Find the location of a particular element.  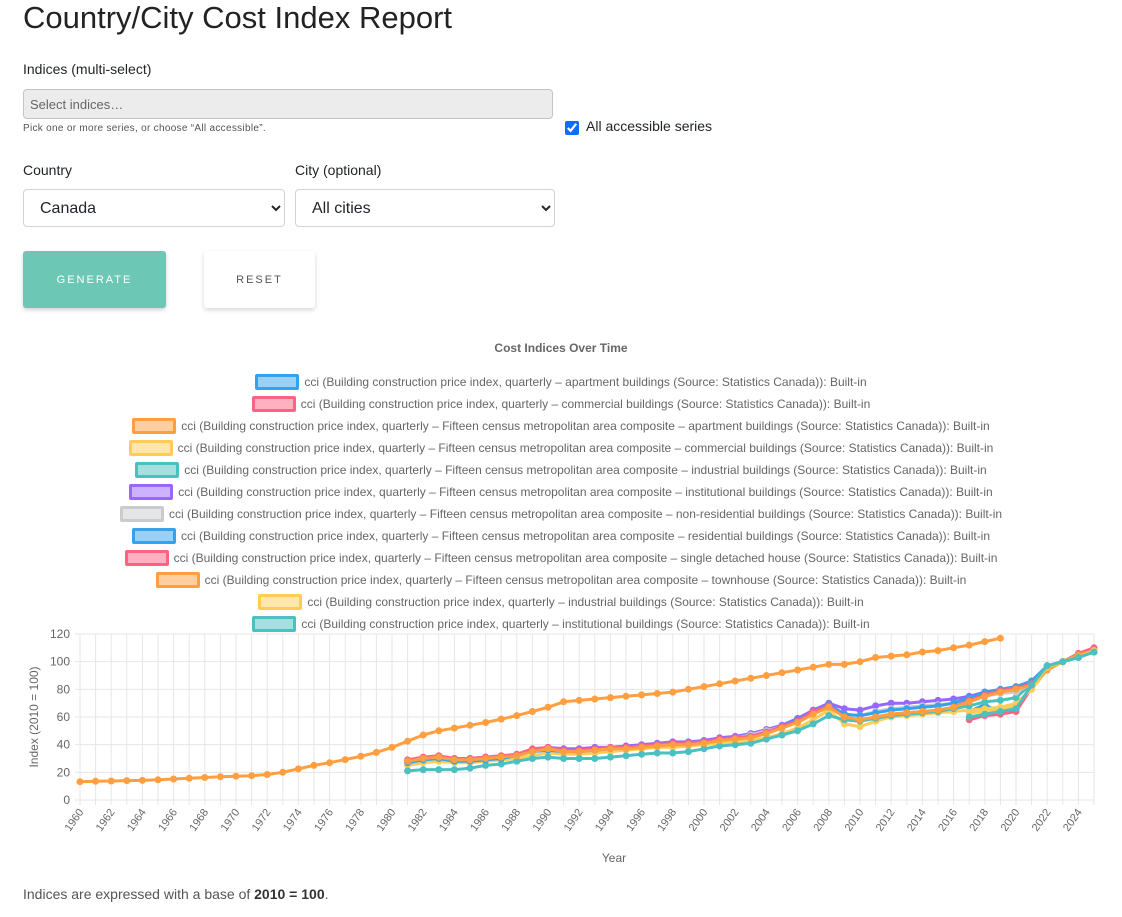

city-label: City (optional) is located at coordinates (338, 170).